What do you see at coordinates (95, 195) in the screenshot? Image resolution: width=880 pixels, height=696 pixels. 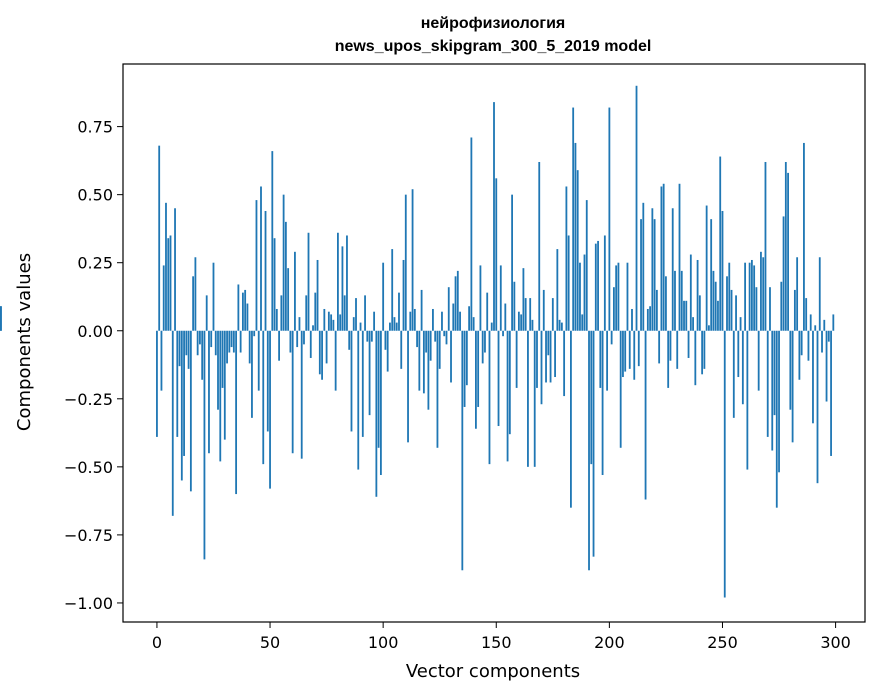 I see `y-tick-label: 0.50` at bounding box center [95, 195].